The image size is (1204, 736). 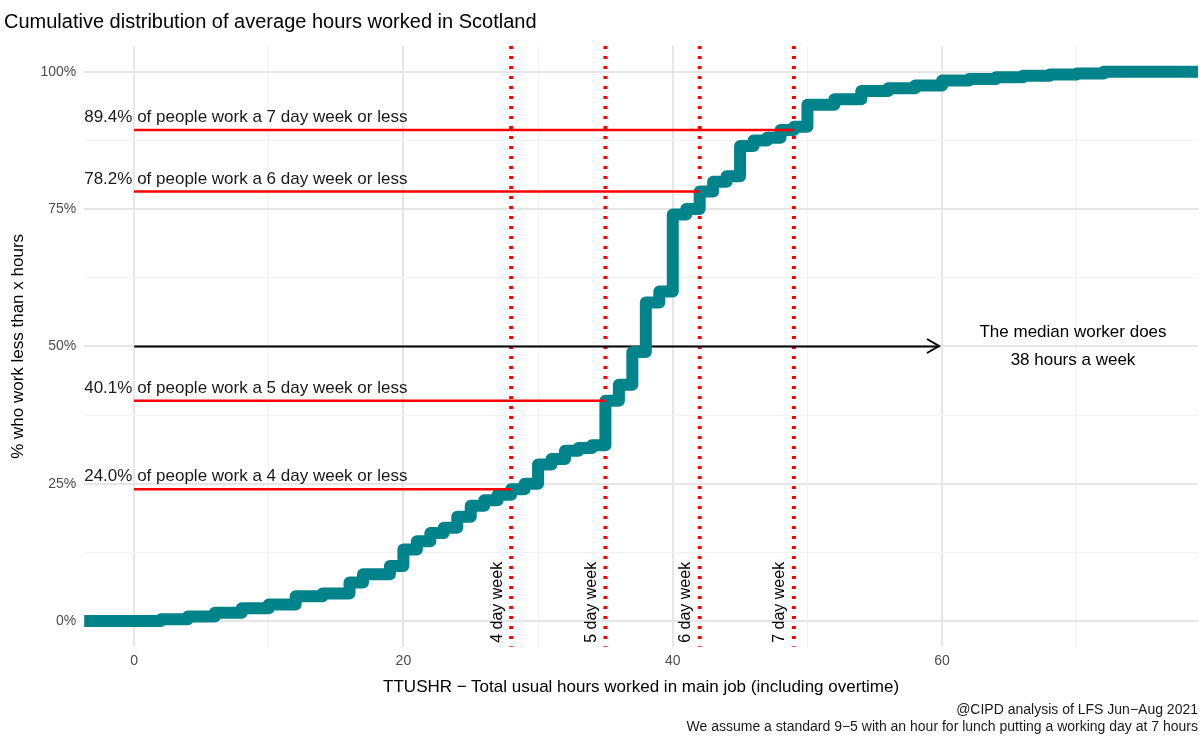 What do you see at coordinates (779, 601) in the screenshot?
I see `ref-line-label: 7 day week` at bounding box center [779, 601].